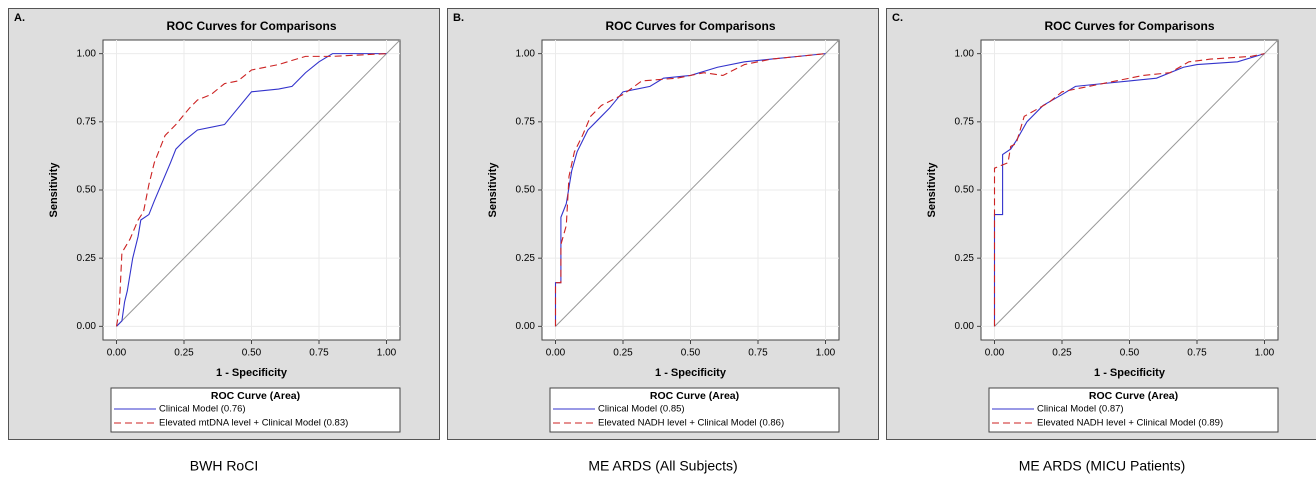  I want to click on panel-caption: BWH RoCI, so click(224, 466).